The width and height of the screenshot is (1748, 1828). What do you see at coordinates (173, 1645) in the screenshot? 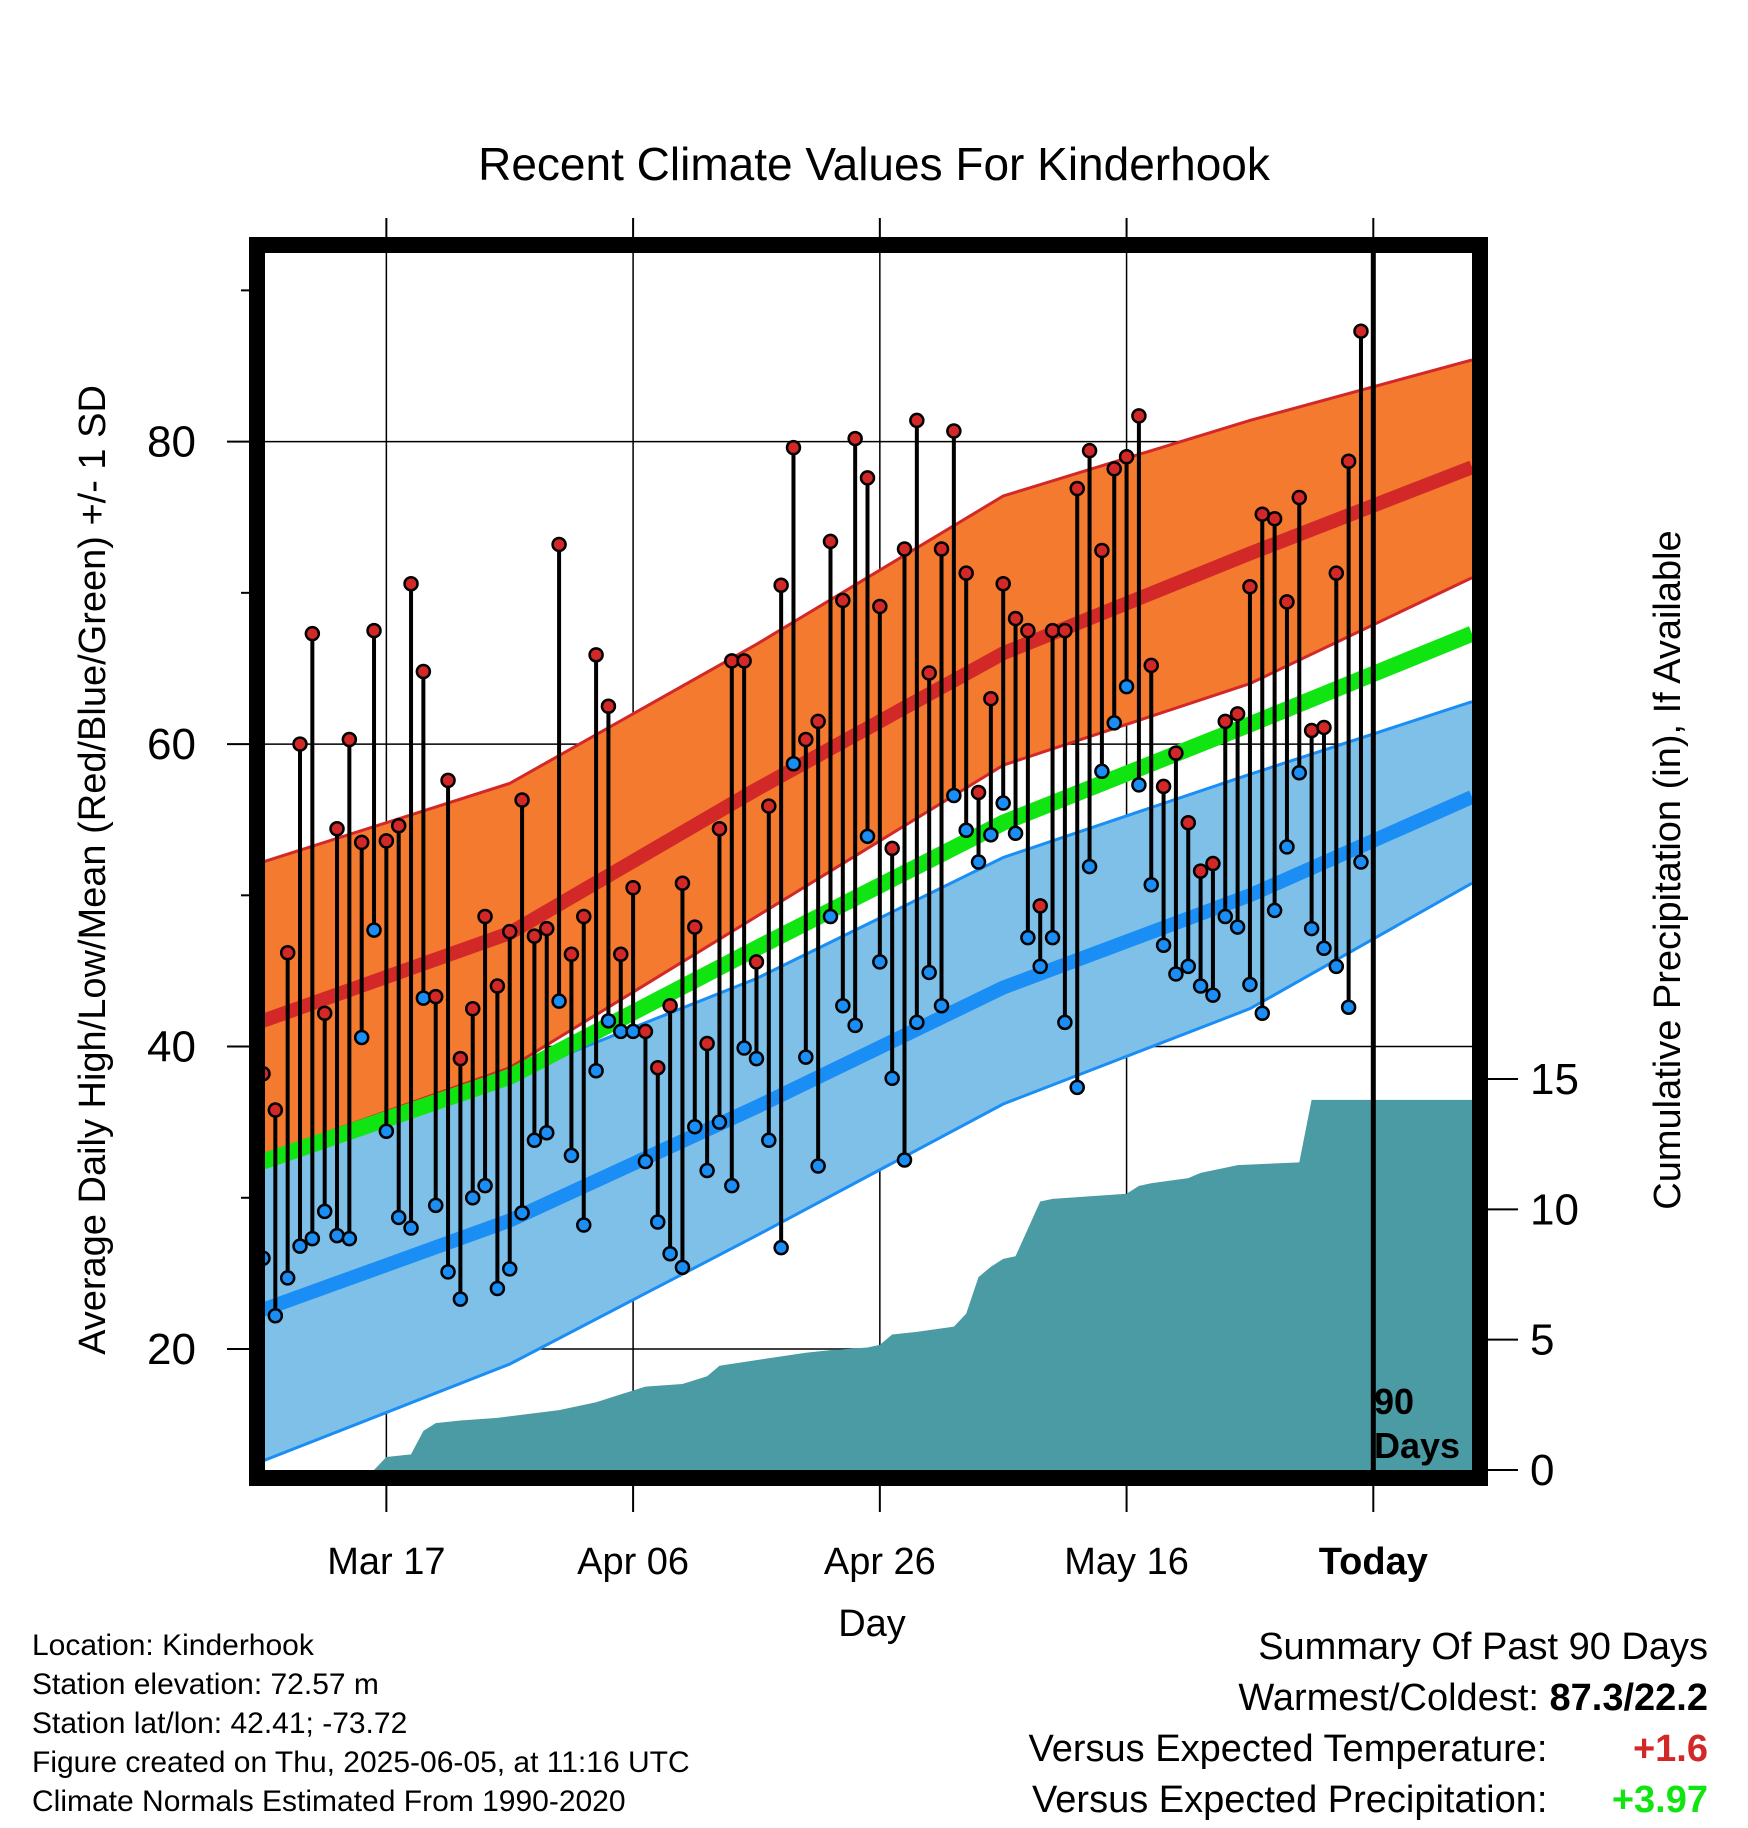
I see `location-text: Location: Kinderhook` at bounding box center [173, 1645].